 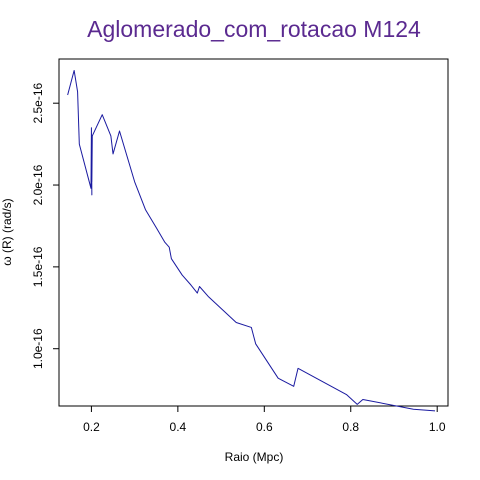 What do you see at coordinates (254, 457) in the screenshot?
I see `x-axis-label: Raio (Mpc)` at bounding box center [254, 457].